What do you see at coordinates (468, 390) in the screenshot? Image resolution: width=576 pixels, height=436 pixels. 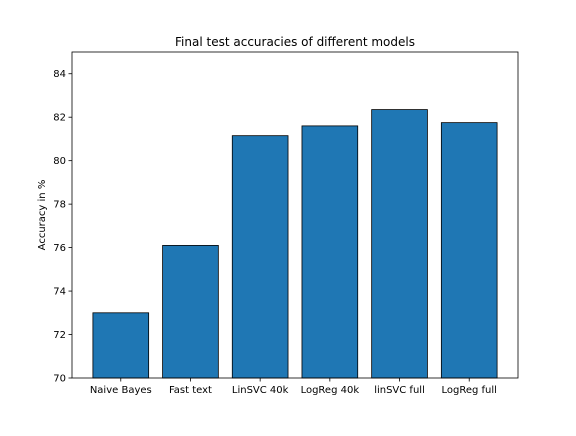 I see `x-tick-label-5: LogReg full` at bounding box center [468, 390].